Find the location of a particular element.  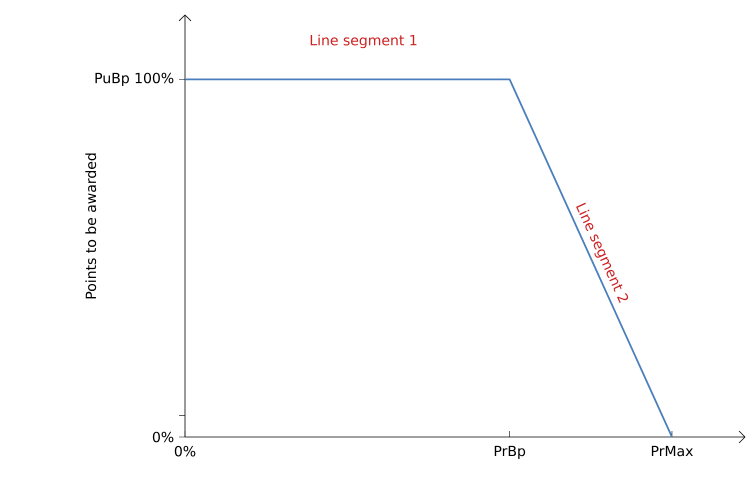

text: PuBp is located at coordinates (112, 79).